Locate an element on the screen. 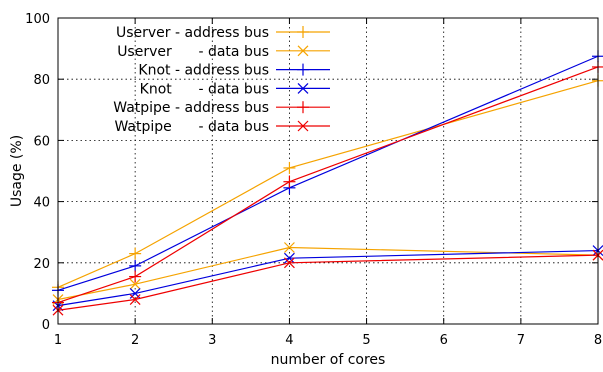 This screenshot has height=372, width=603. x-tick-label: 8 is located at coordinates (598, 340).